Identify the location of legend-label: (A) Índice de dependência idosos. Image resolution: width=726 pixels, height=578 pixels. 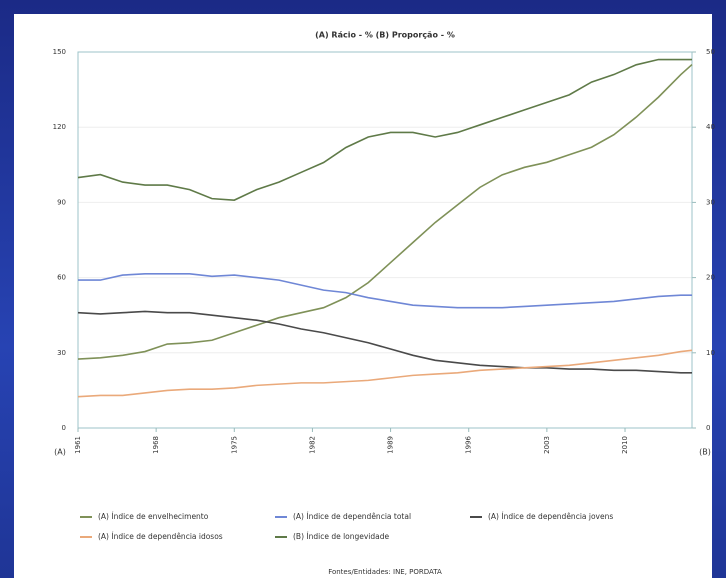
(160, 536).